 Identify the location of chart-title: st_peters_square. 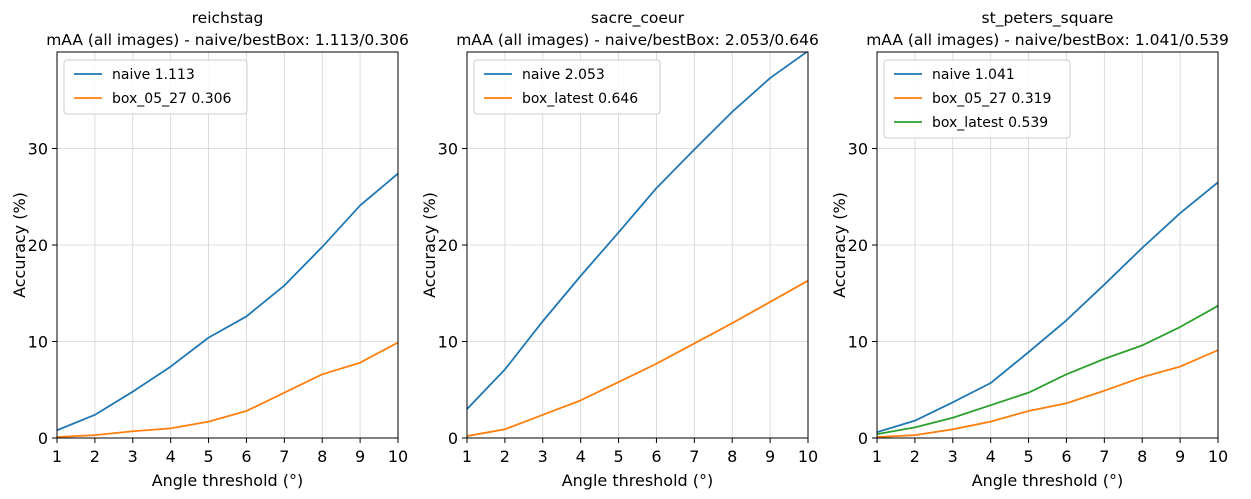
(1048, 18).